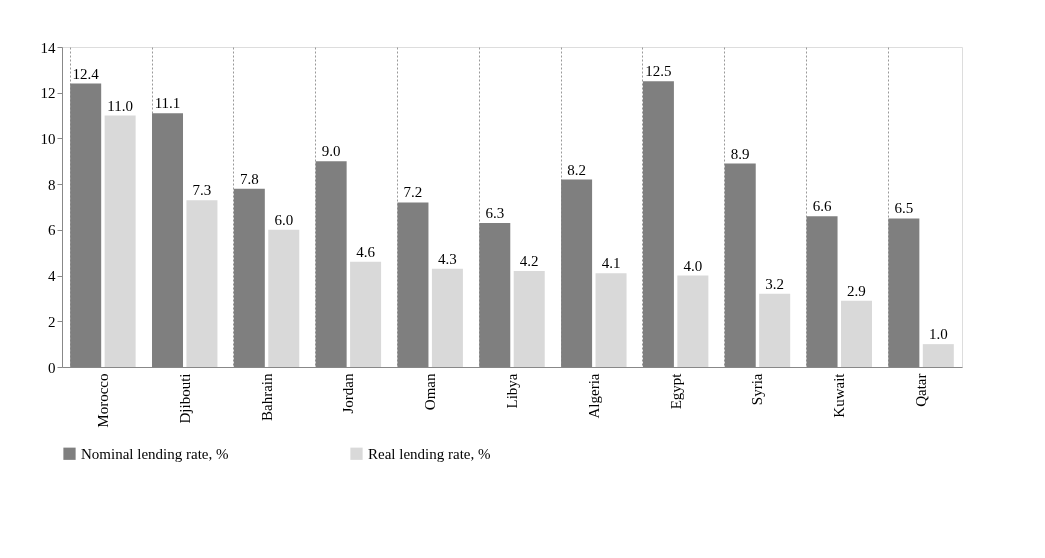 This screenshot has height=558, width=1045. Describe the element at coordinates (593, 396) in the screenshot. I see `x-tick-label: Algeria` at that location.